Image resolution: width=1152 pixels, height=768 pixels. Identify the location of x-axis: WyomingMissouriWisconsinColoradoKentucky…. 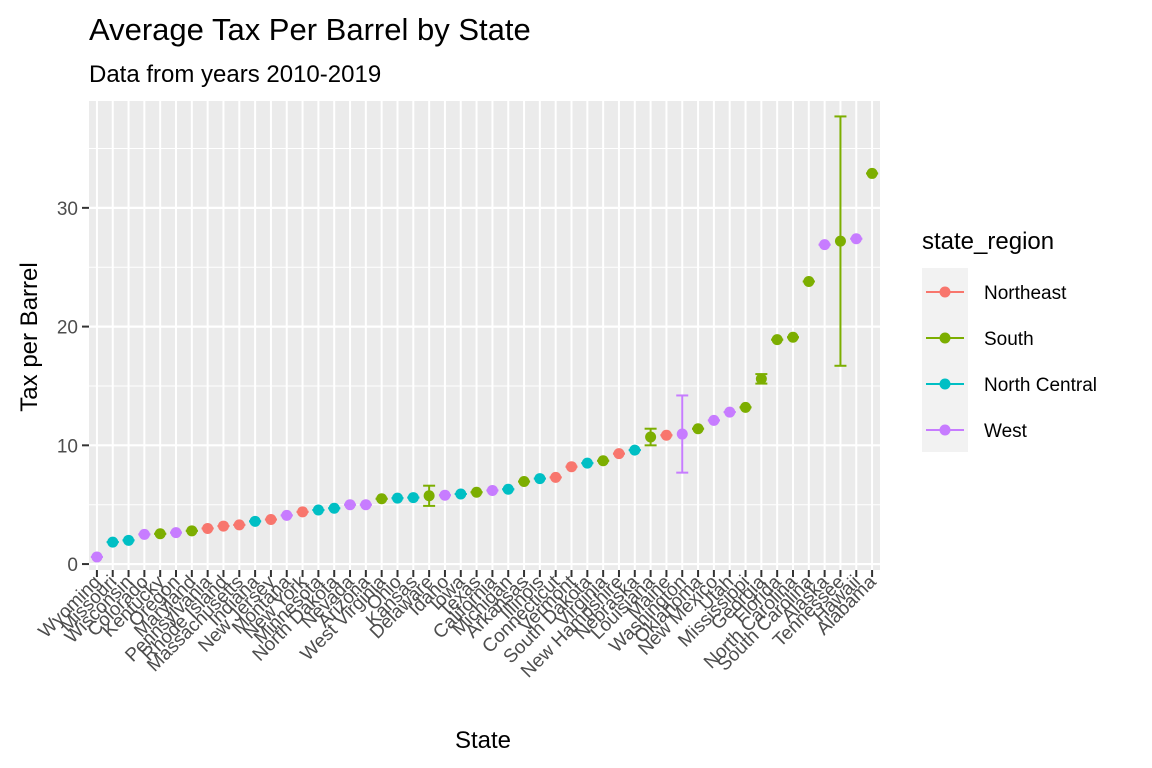
(458, 626).